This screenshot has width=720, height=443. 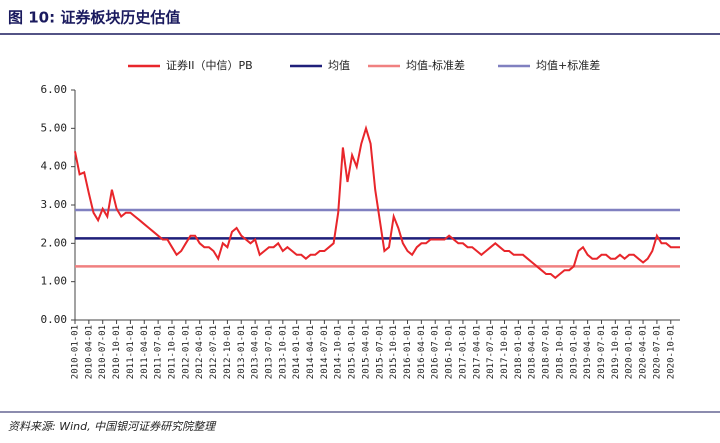 I want to click on source: 资料来源: Wind, 中国银河证券研究院整理, so click(x=112, y=426).